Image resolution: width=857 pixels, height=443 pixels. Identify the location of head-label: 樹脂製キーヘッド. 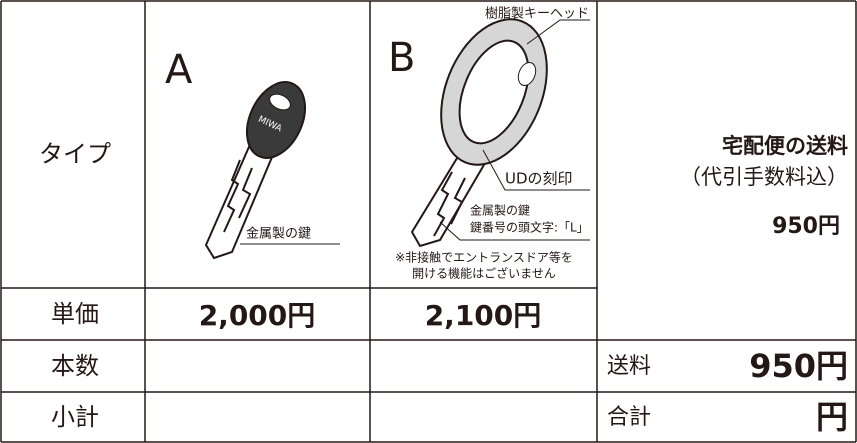
(537, 14).